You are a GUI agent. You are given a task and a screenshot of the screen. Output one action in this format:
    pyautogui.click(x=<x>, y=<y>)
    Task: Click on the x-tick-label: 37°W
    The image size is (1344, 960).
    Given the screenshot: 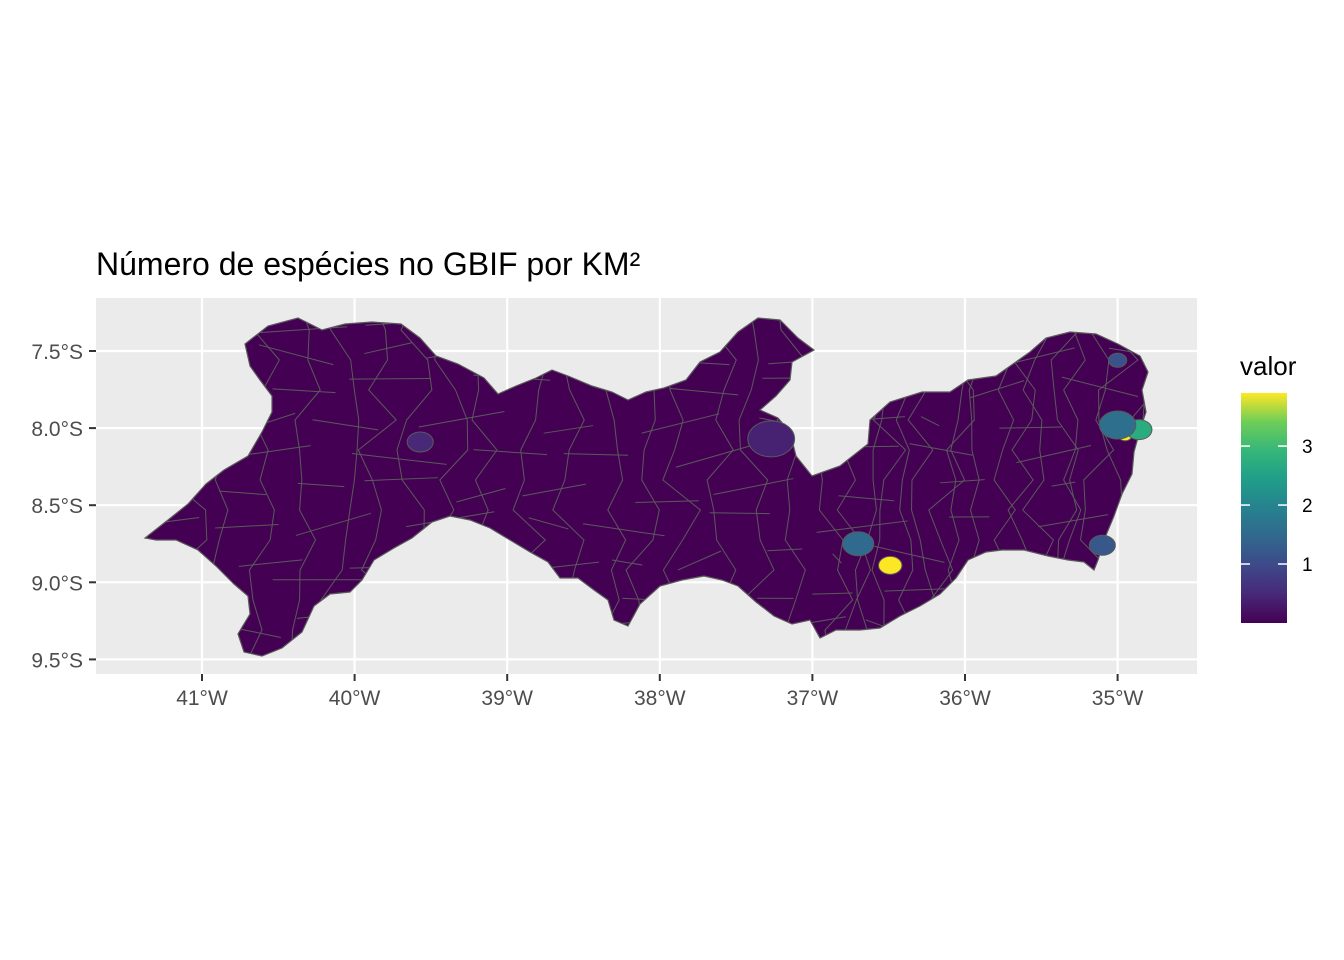 What is the action you would take?
    pyautogui.click(x=813, y=698)
    